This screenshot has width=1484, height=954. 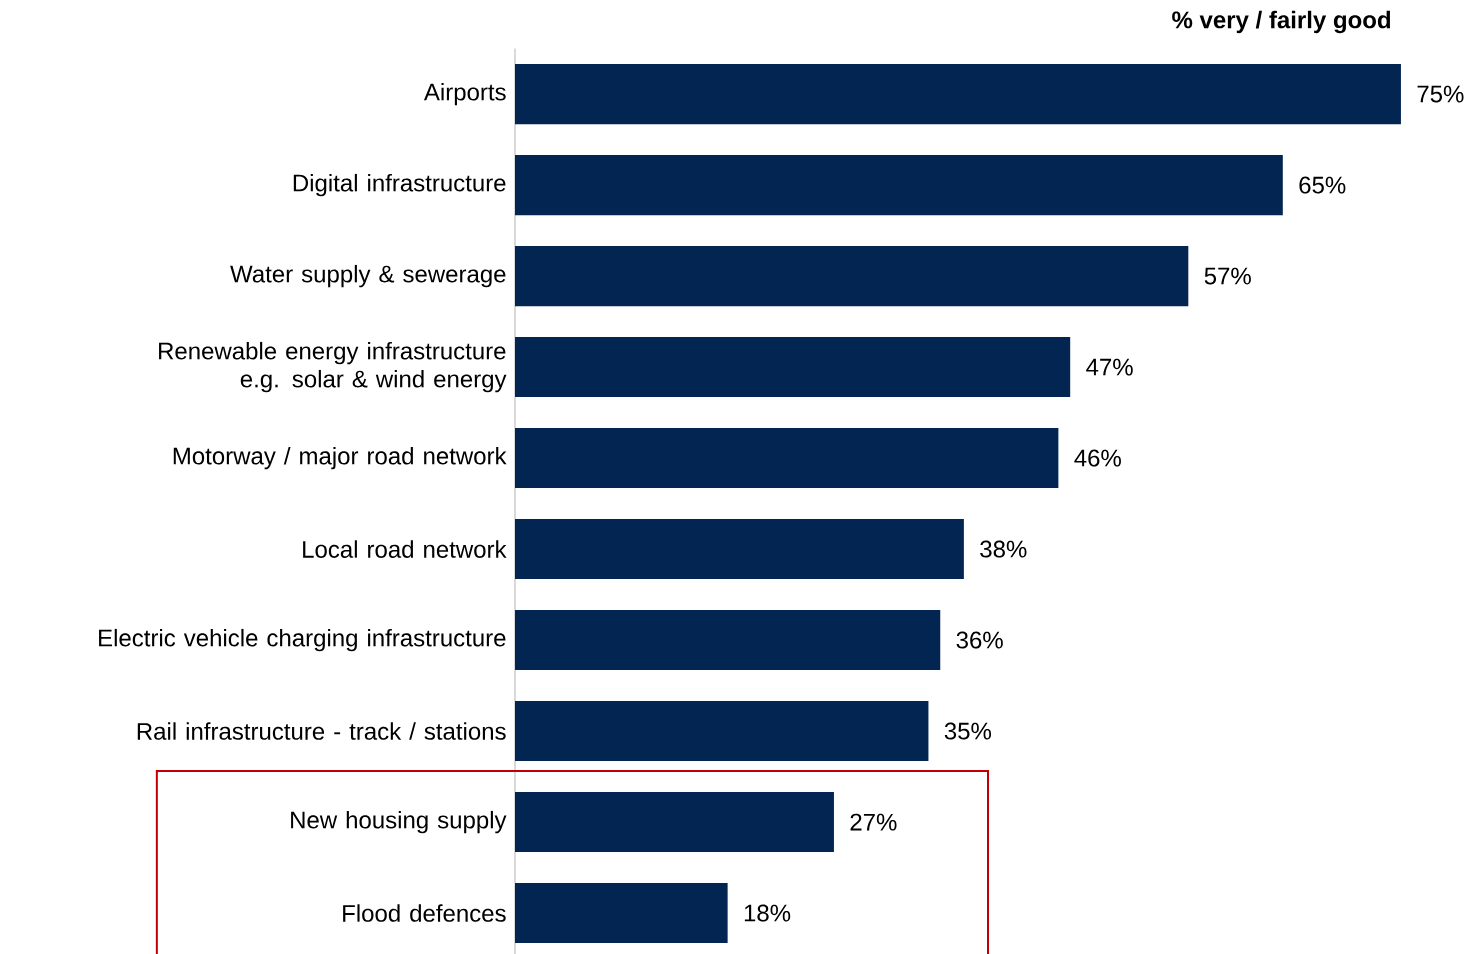 I want to click on y-tick-label: Motorway / major road network, so click(x=340, y=458).